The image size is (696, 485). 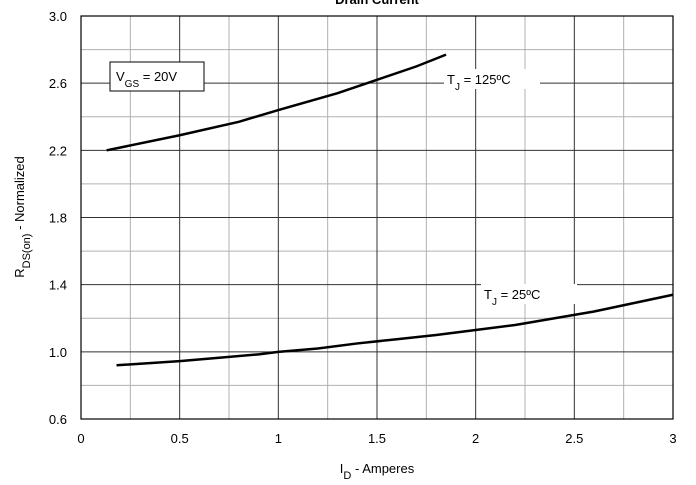 What do you see at coordinates (80, 438) in the screenshot?
I see `x-tick-label: 0` at bounding box center [80, 438].